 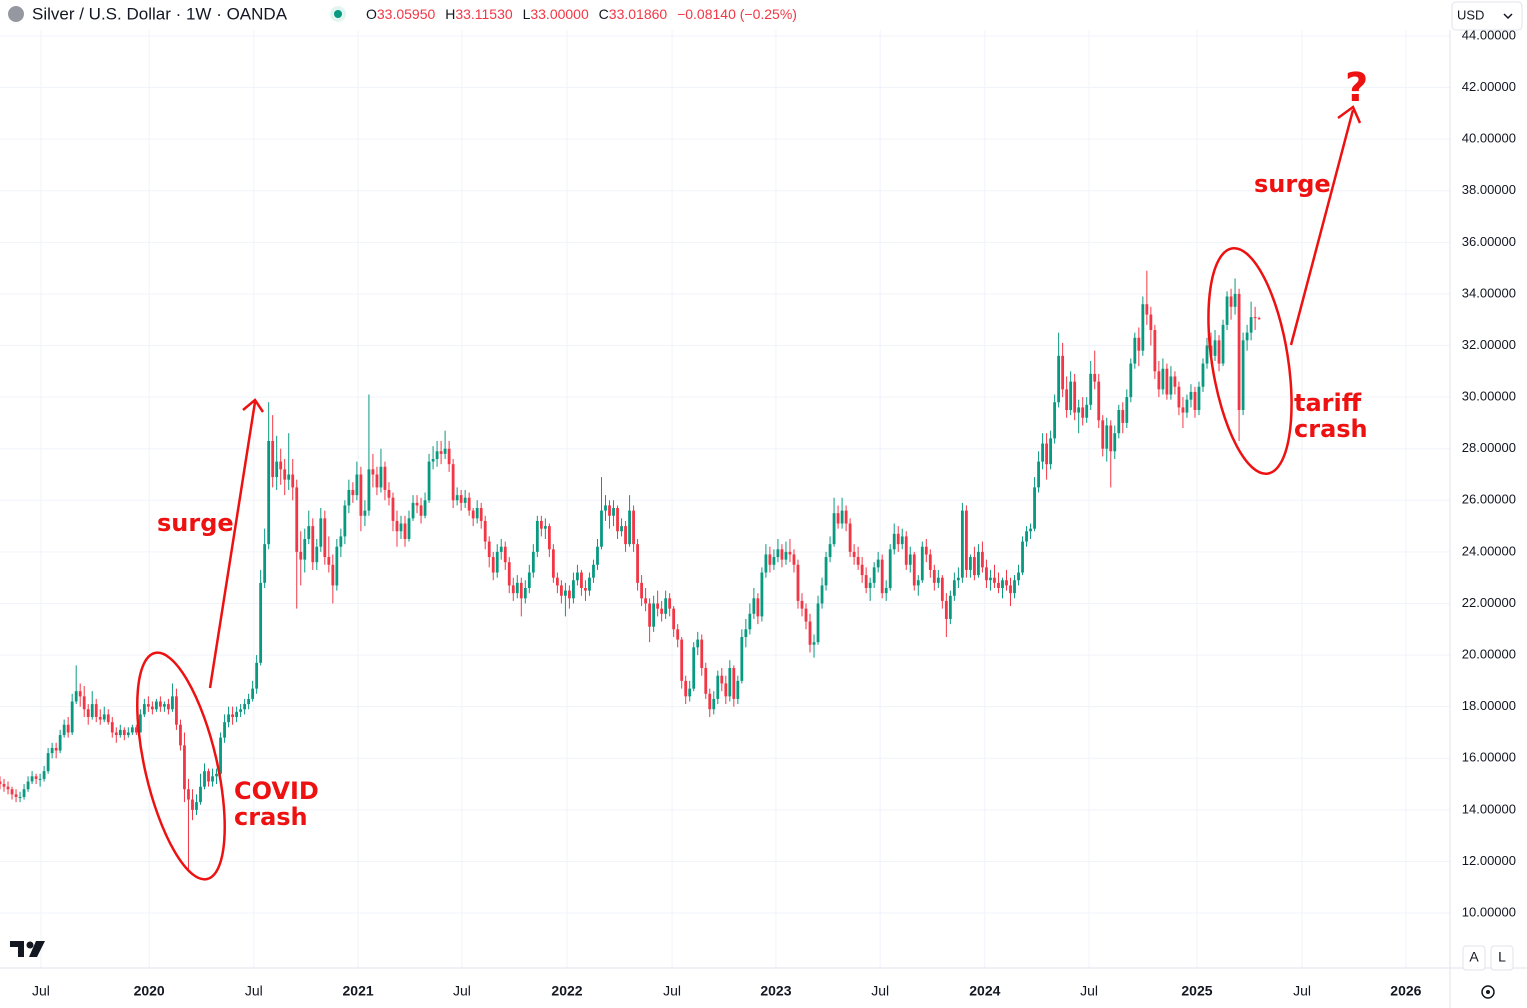 I want to click on x-tick-label: 2021, so click(x=358, y=991).